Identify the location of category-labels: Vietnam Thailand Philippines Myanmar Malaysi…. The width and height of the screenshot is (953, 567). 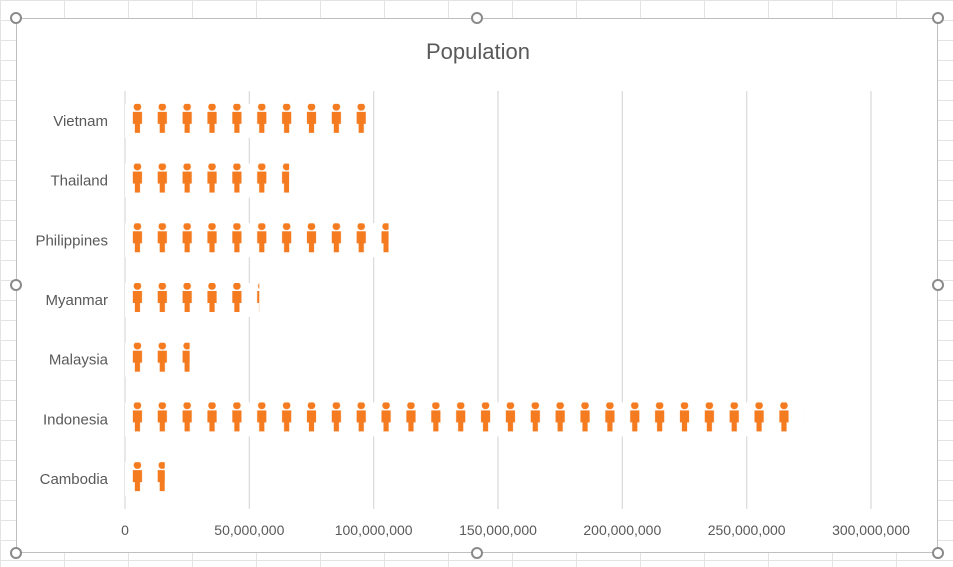
(71, 300).